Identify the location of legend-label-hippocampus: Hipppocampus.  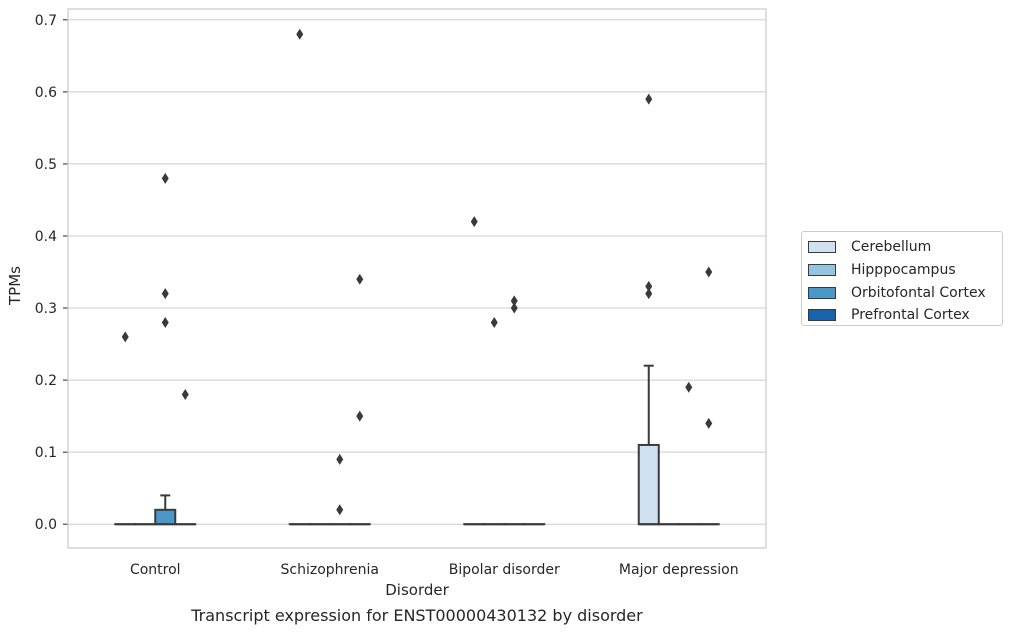
(903, 270).